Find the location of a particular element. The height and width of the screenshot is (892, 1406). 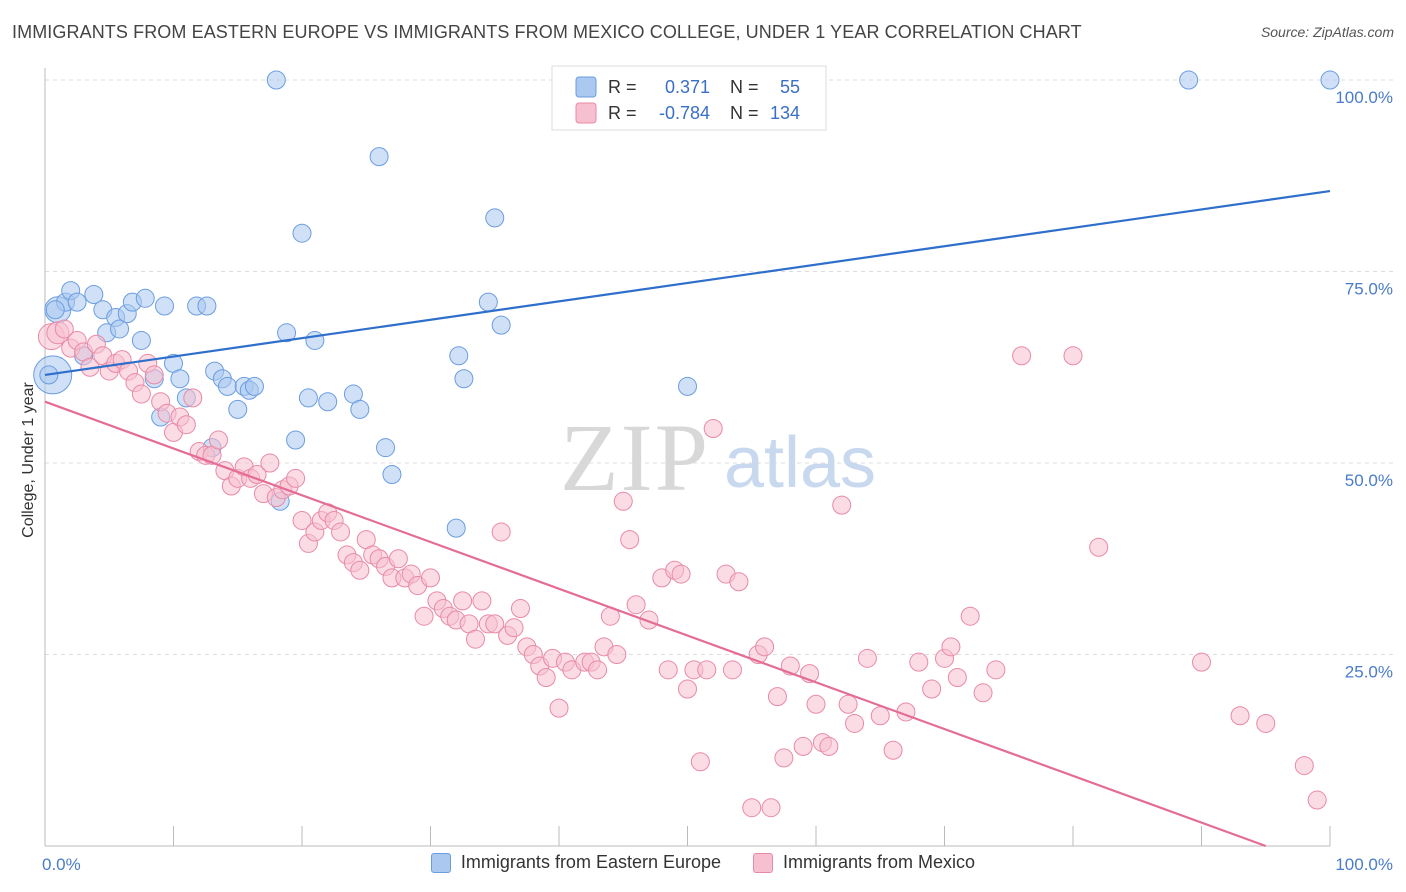

y-tick-label: 75.0% is located at coordinates (1369, 289).